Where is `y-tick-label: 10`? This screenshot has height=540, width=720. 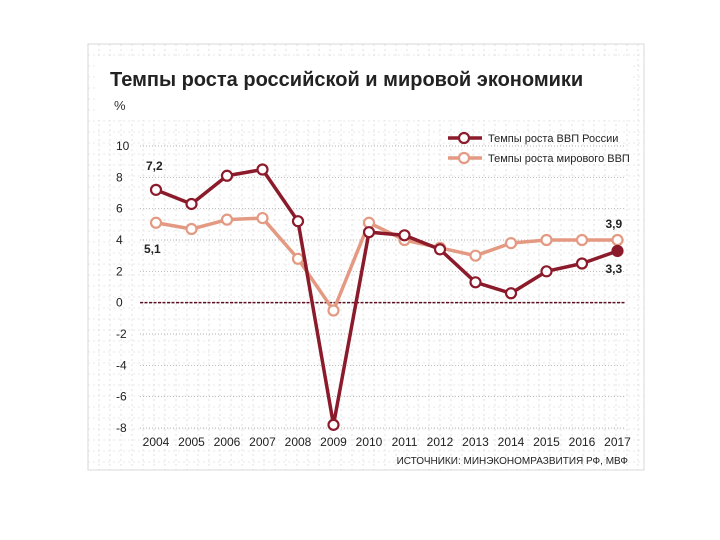 y-tick-label: 10 is located at coordinates (123, 146).